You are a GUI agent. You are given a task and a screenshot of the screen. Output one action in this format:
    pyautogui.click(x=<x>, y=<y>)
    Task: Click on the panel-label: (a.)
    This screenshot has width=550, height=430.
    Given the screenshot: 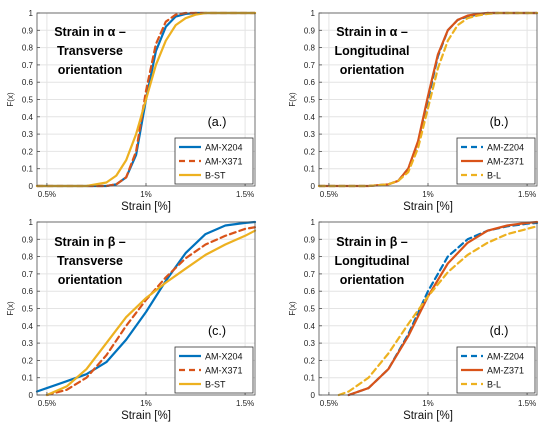 What is the action you would take?
    pyautogui.click(x=217, y=122)
    